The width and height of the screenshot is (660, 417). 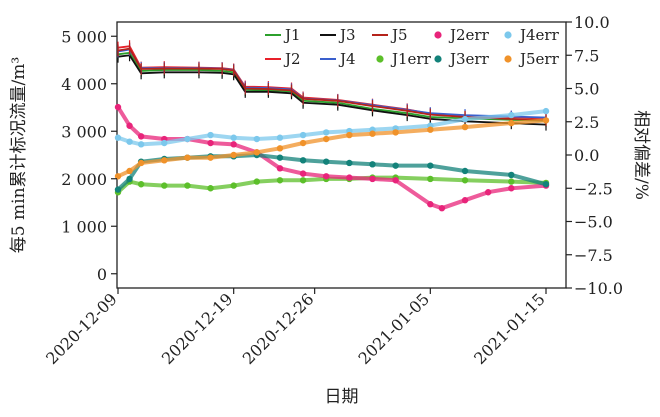 What do you see at coordinates (399, 35) in the screenshot?
I see `legend-label: J5` at bounding box center [399, 35].